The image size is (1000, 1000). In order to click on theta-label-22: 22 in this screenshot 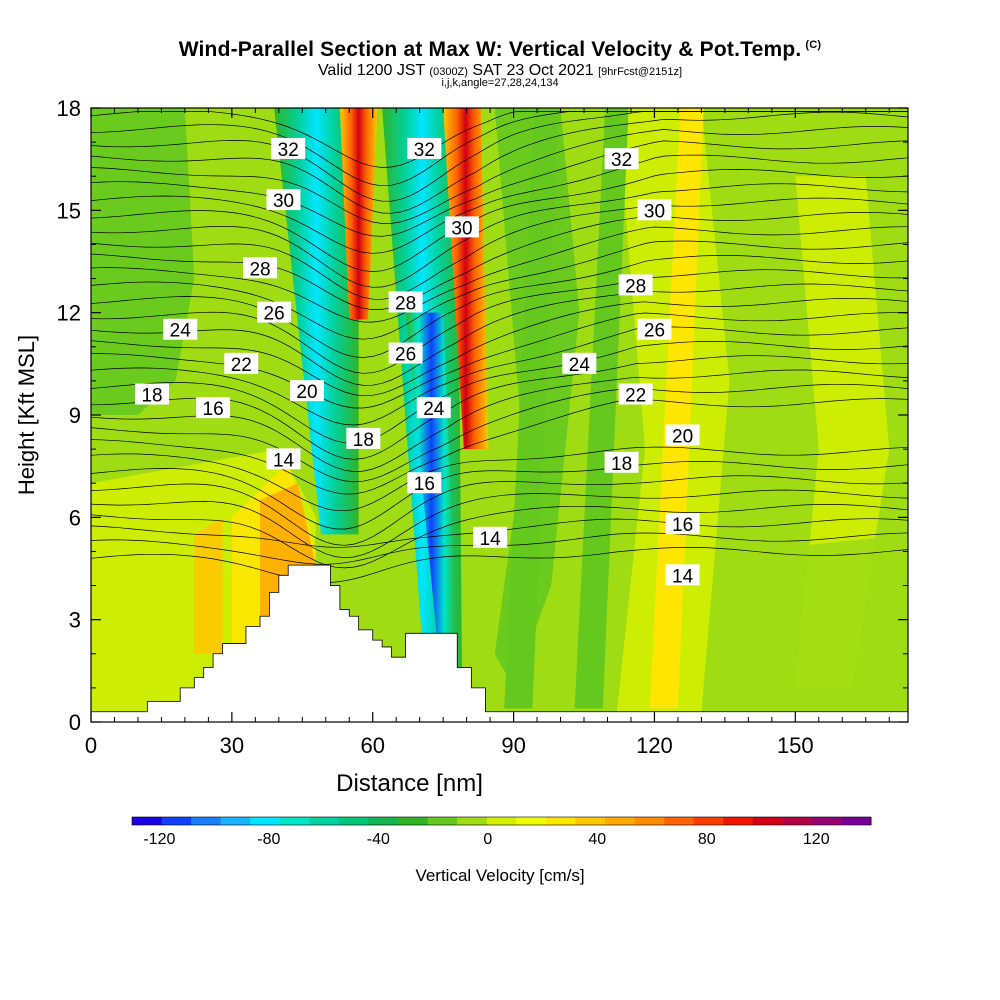, I will do `click(635, 395)`.